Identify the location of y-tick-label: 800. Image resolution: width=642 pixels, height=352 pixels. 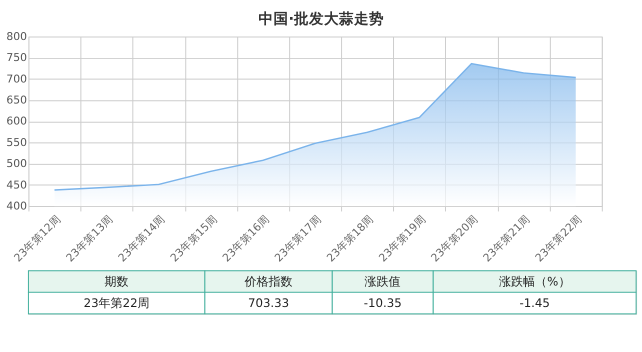
(17, 36).